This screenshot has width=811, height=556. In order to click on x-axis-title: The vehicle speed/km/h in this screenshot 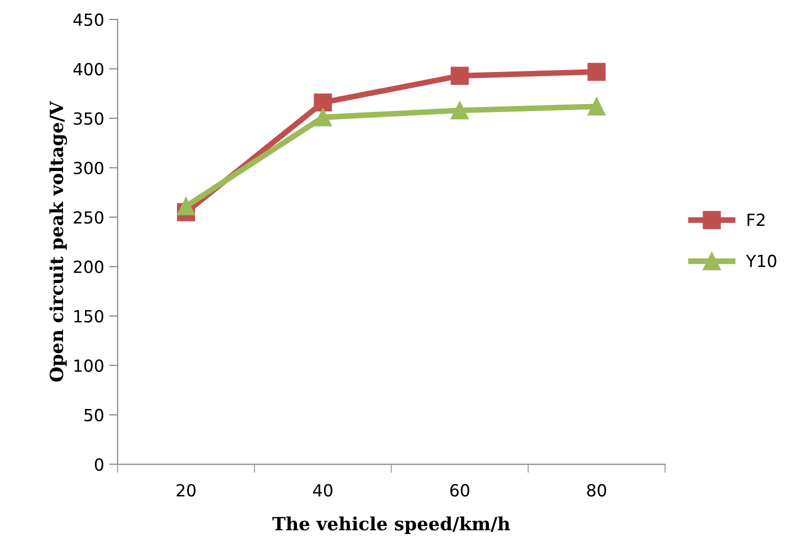, I will do `click(391, 525)`.